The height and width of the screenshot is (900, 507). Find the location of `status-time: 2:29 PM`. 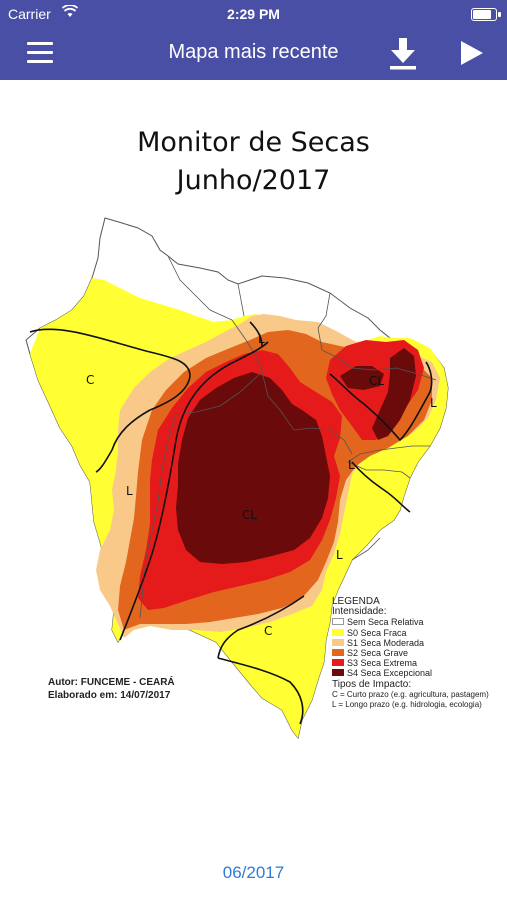

status-time: 2:29 PM is located at coordinates (253, 14).